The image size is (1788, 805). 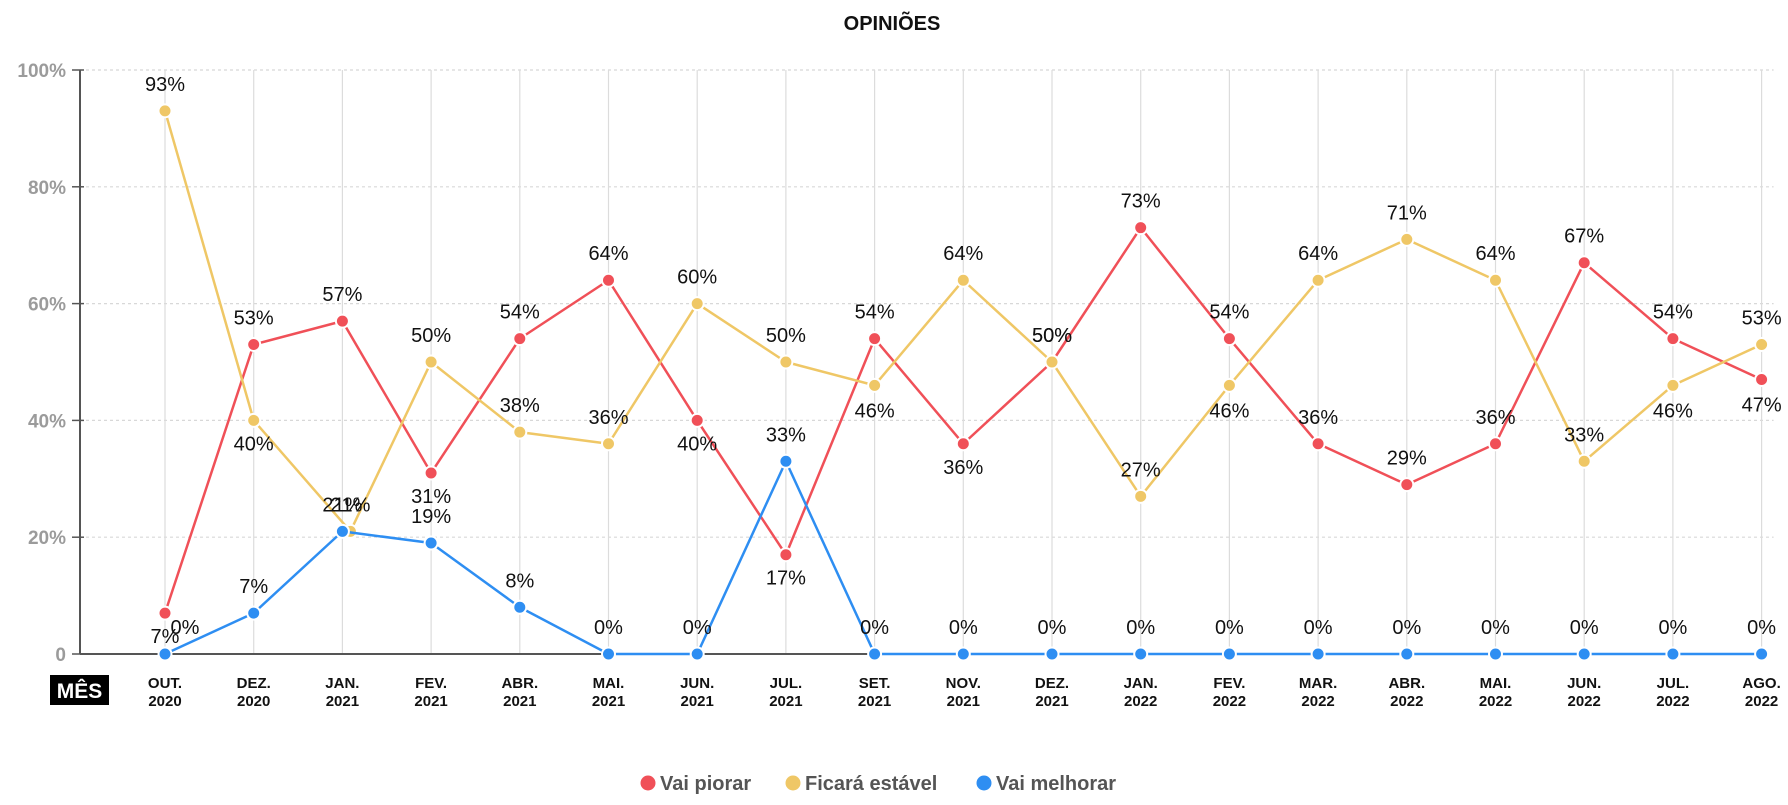 What do you see at coordinates (342, 505) in the screenshot?
I see `data-label: 21%` at bounding box center [342, 505].